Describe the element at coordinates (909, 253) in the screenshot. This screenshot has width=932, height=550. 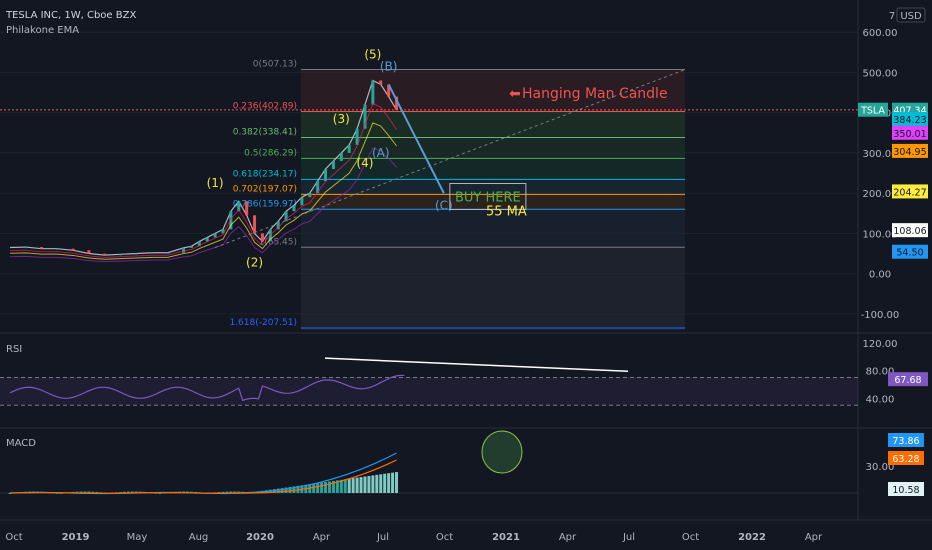
I see `price-axis-tag-label: 54.50` at that location.